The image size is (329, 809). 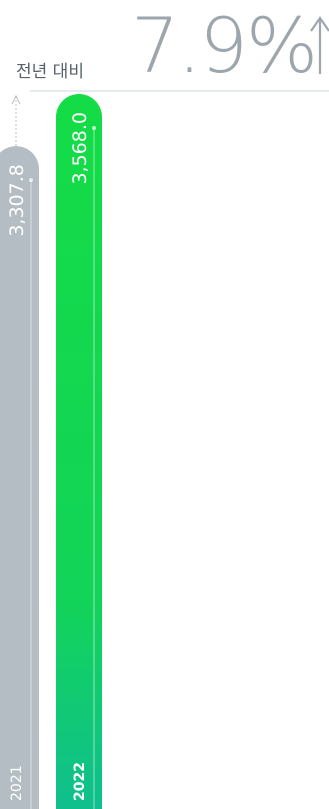 I want to click on compare-label: 전년 대비, so click(x=50, y=72).